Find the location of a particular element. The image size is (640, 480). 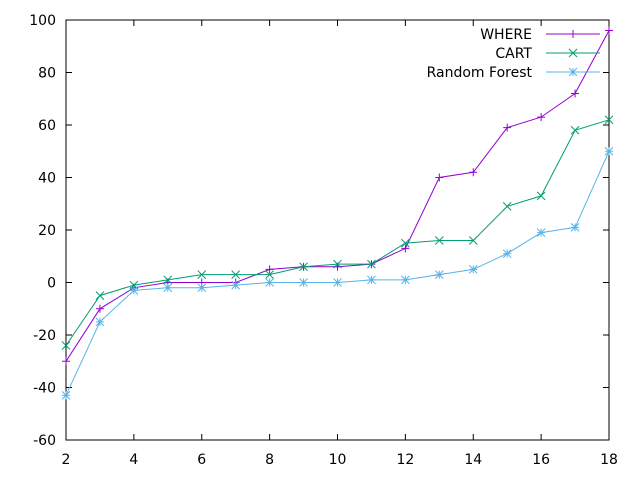

legend-label-cart: CART is located at coordinates (513, 54).